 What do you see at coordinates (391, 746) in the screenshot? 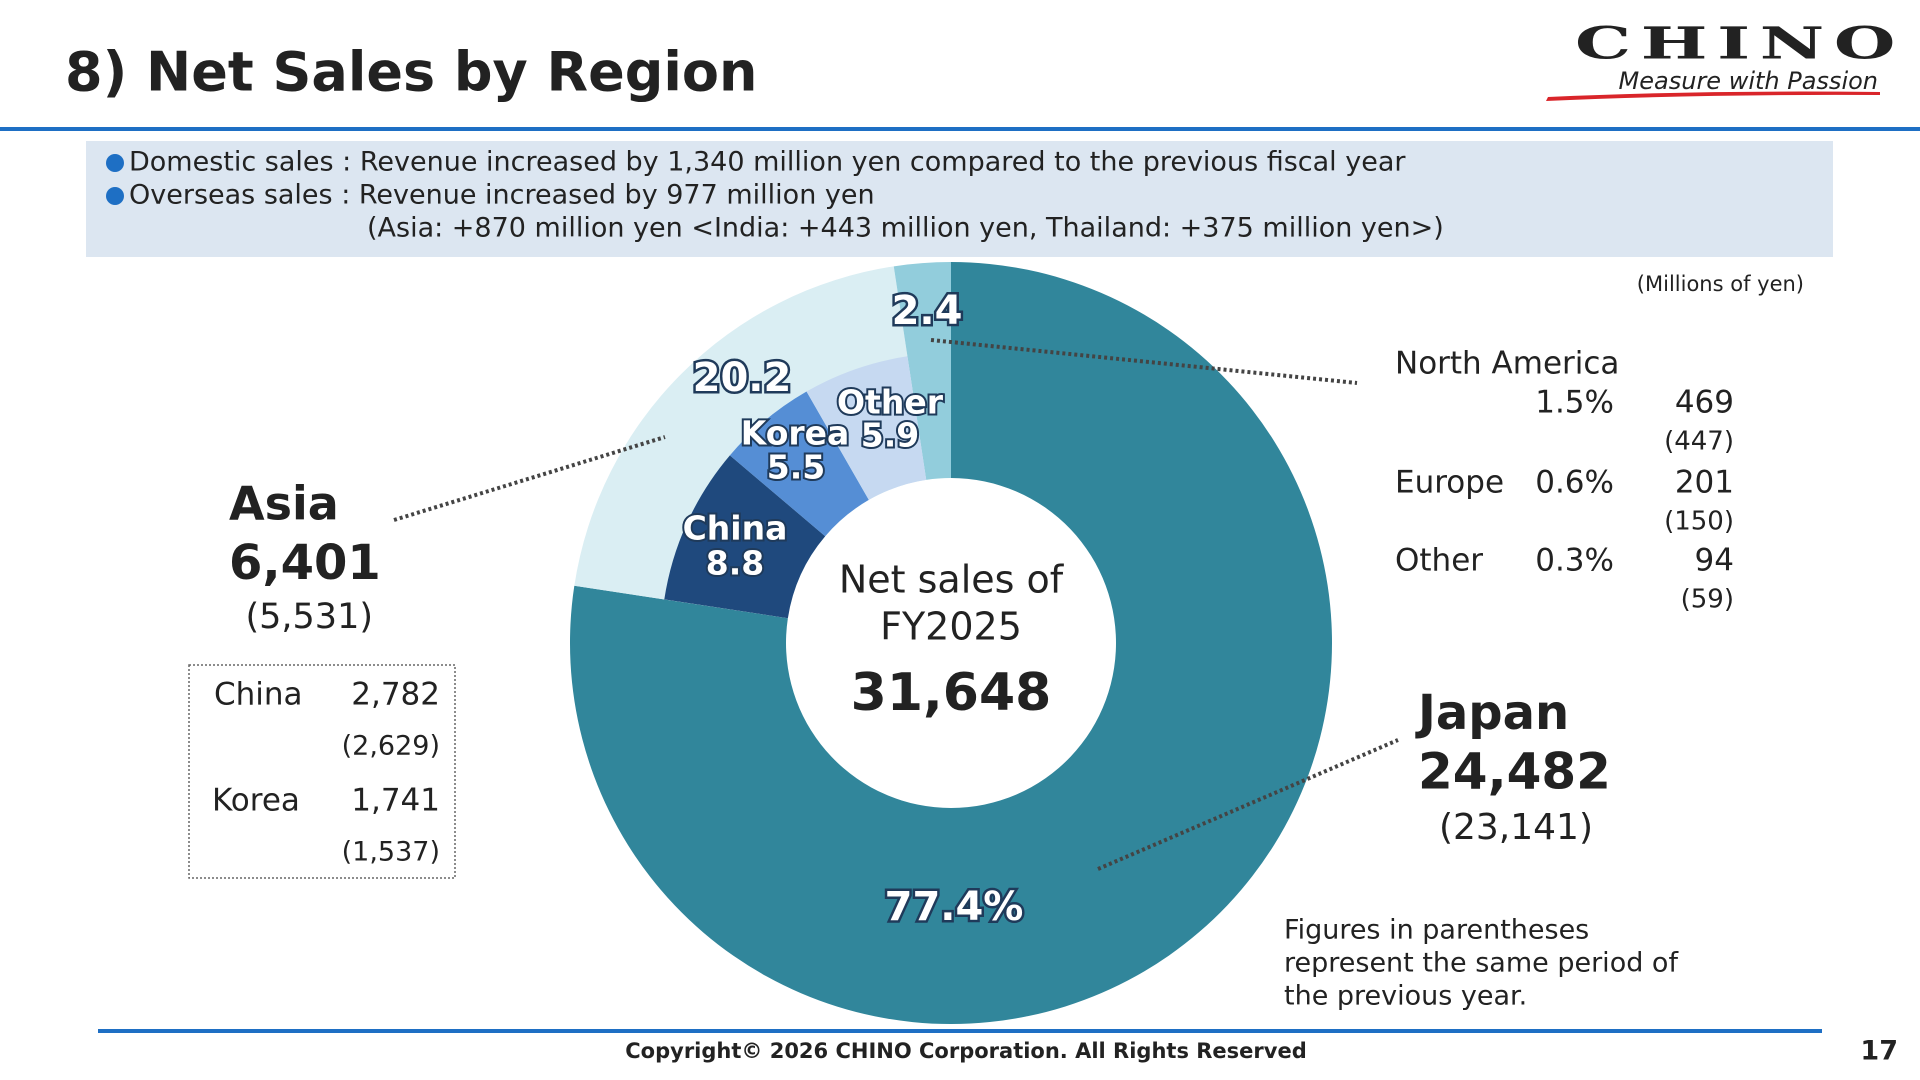
I see `breakdown-previous: (2,629)` at bounding box center [391, 746].